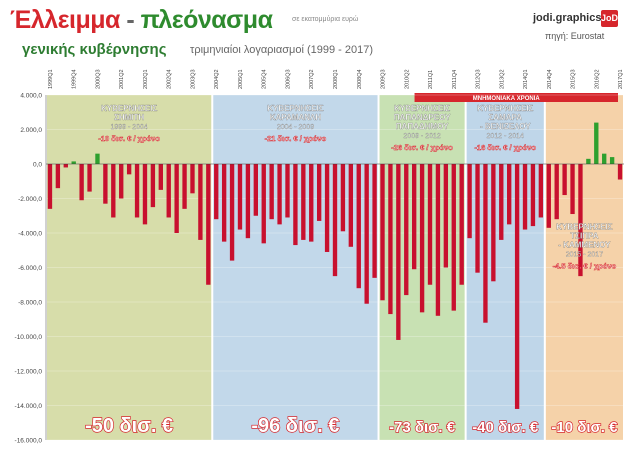 This screenshot has height=452, width=640. I want to click on x-tick-label-group: 2004Q2, so click(217, 79).